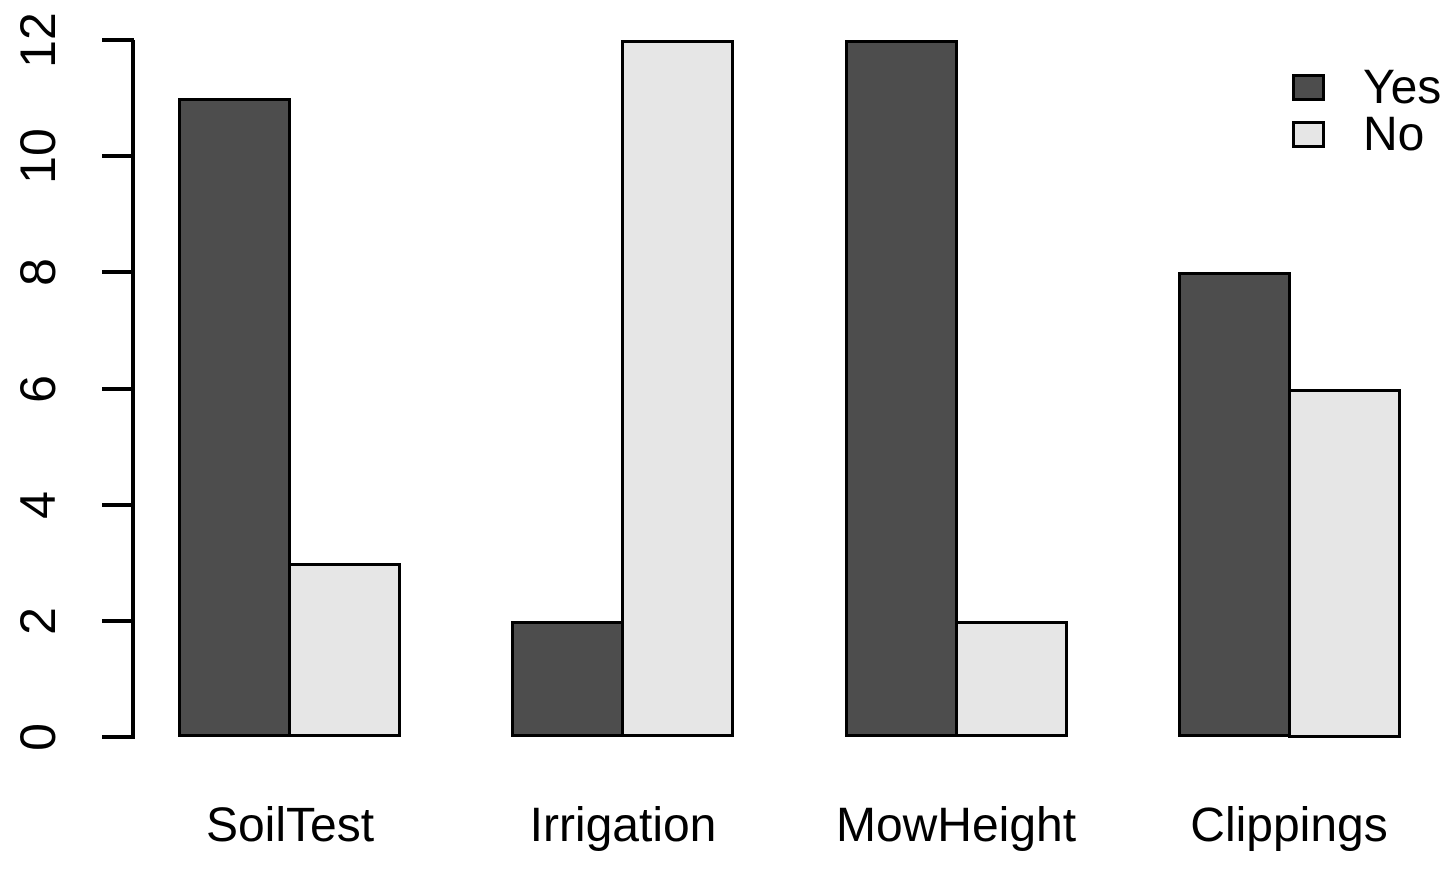 The image size is (1456, 870). What do you see at coordinates (38, 620) in the screenshot?
I see `y-tick-label: 2` at bounding box center [38, 620].